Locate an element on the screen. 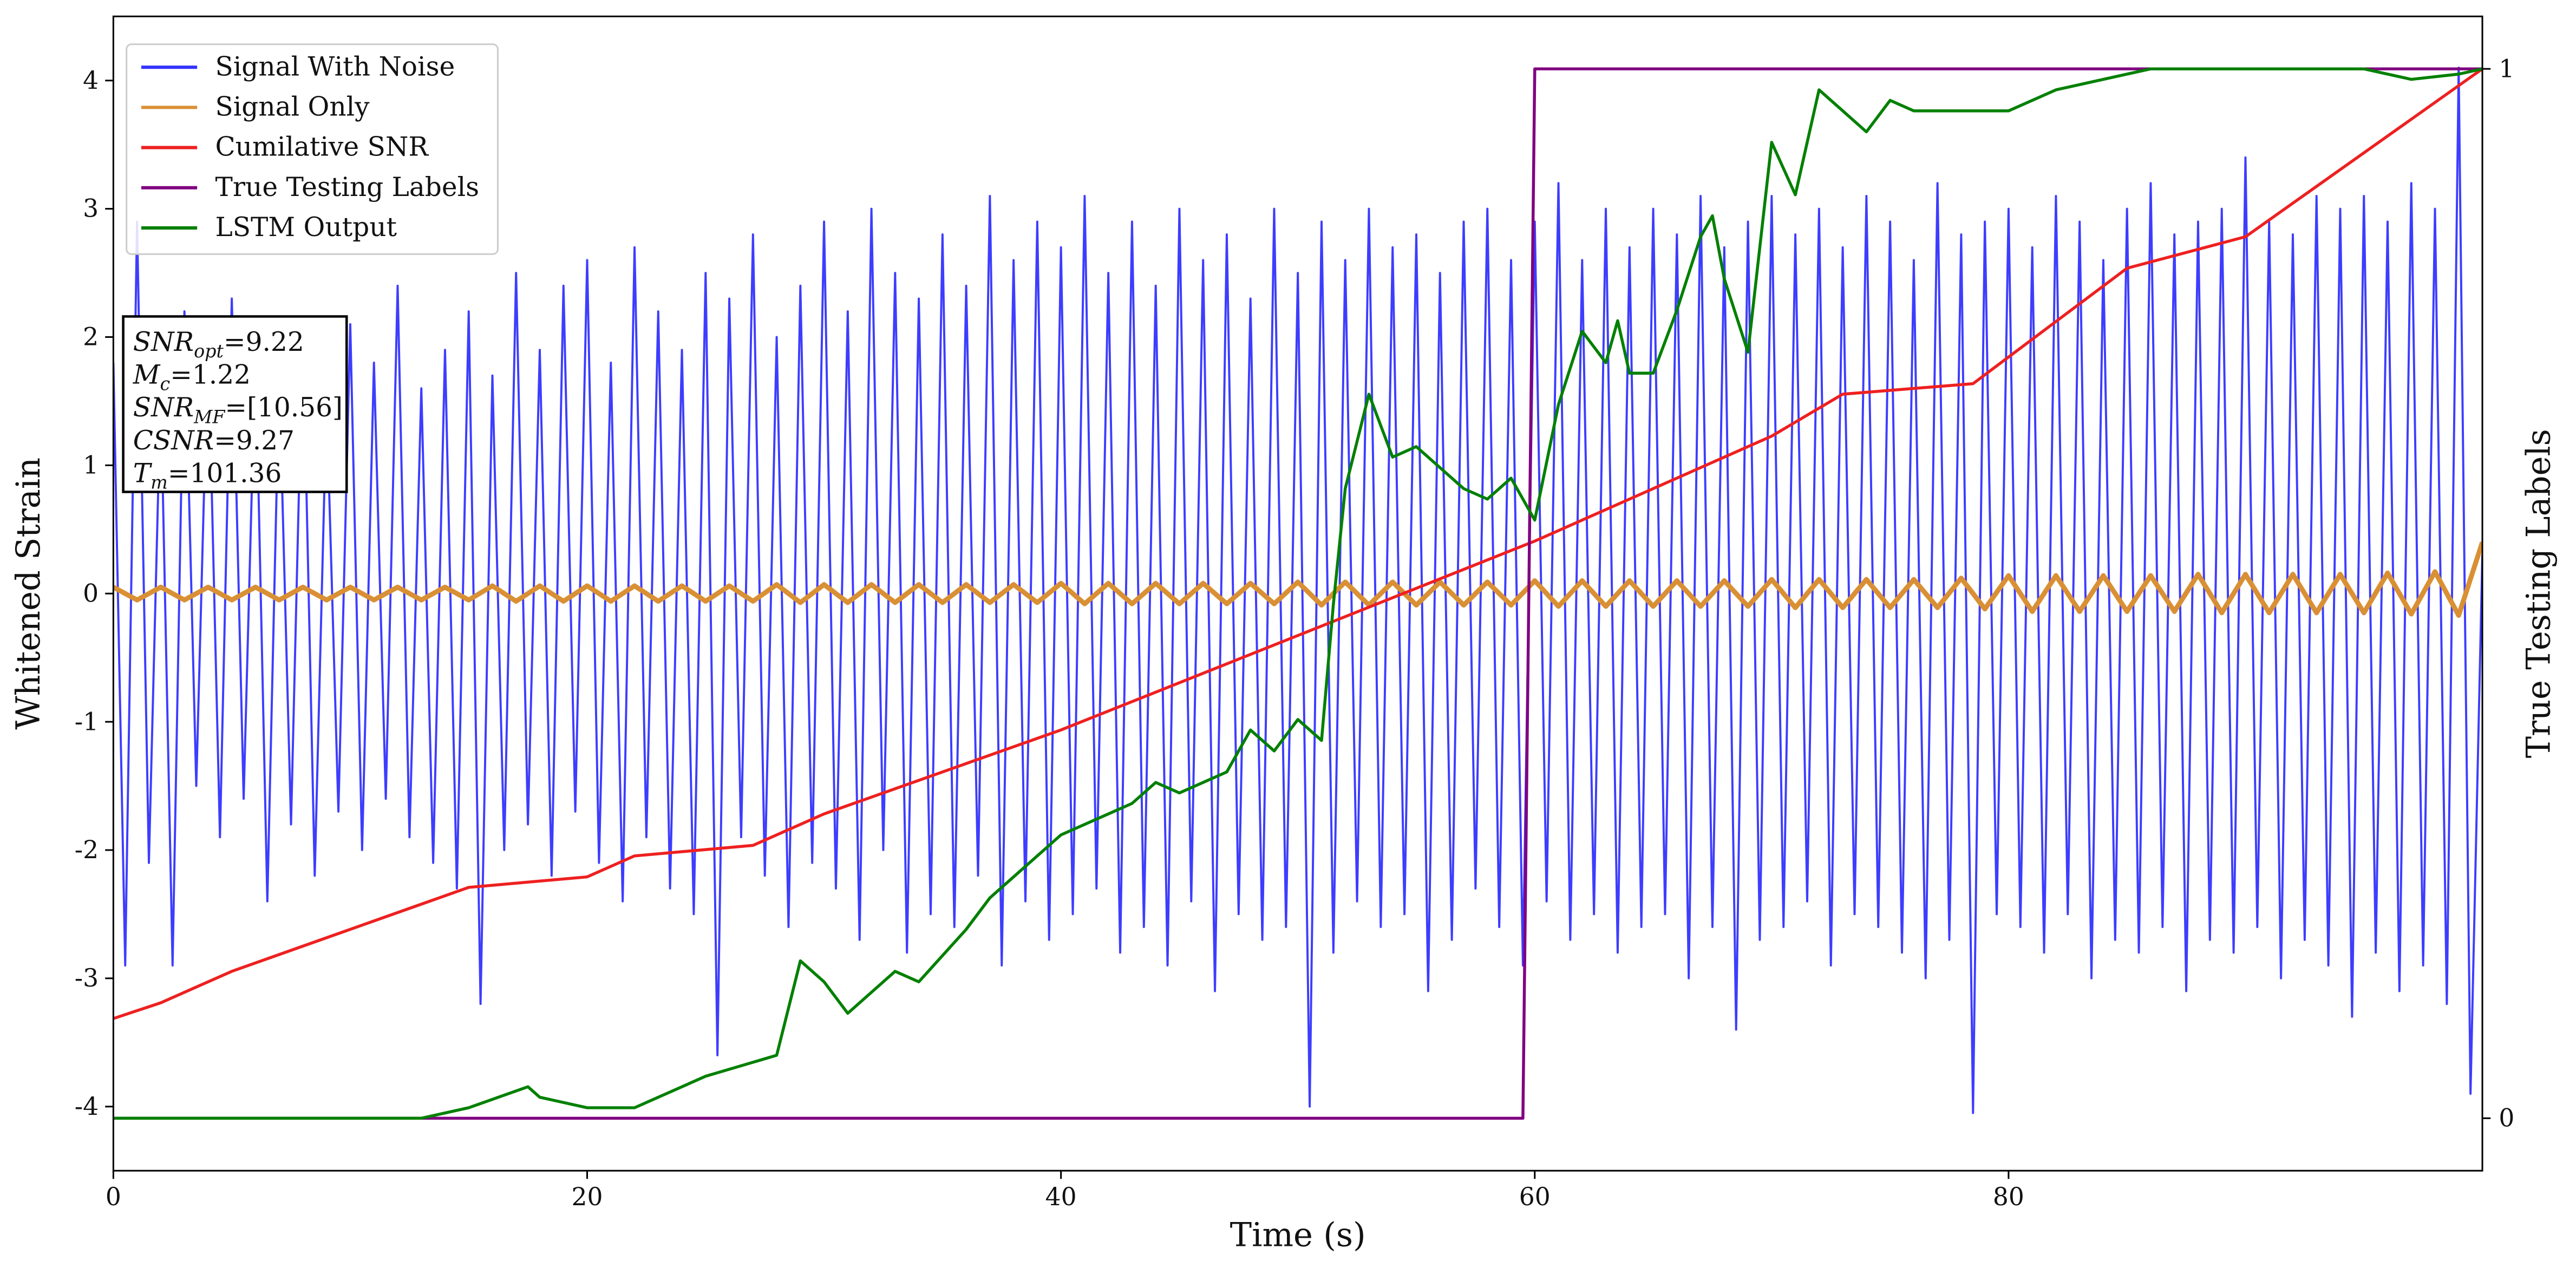 This screenshot has height=1274, width=2576. series-line is located at coordinates (1298, 579).